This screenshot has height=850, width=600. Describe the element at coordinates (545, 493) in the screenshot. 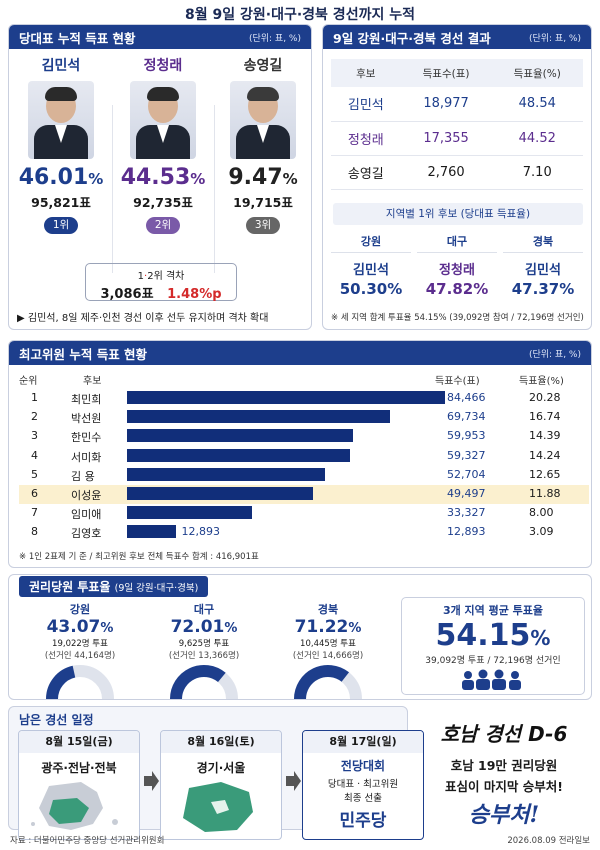

I see `council-pct: 11.88` at that location.